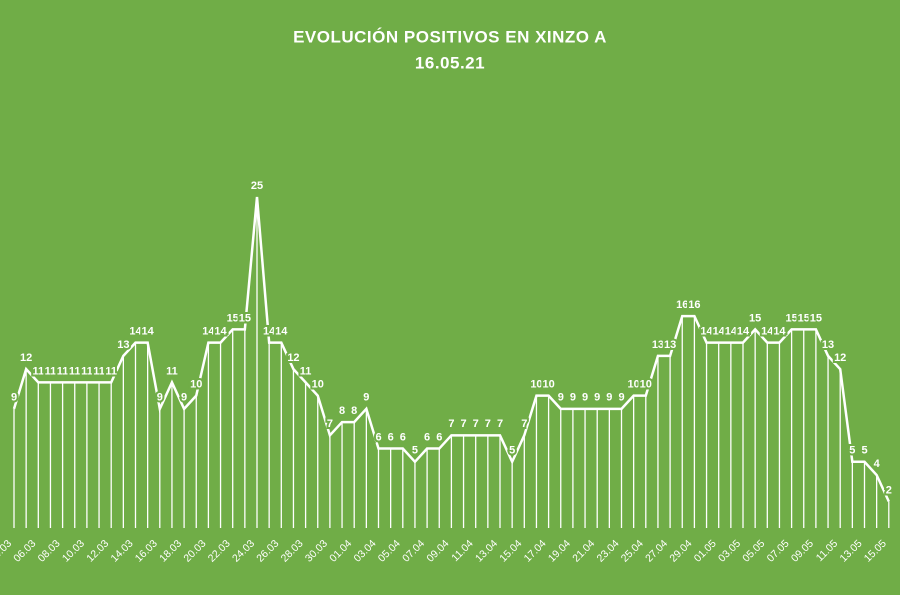 This screenshot has width=900, height=595. I want to click on value-label: 2, so click(889, 490).